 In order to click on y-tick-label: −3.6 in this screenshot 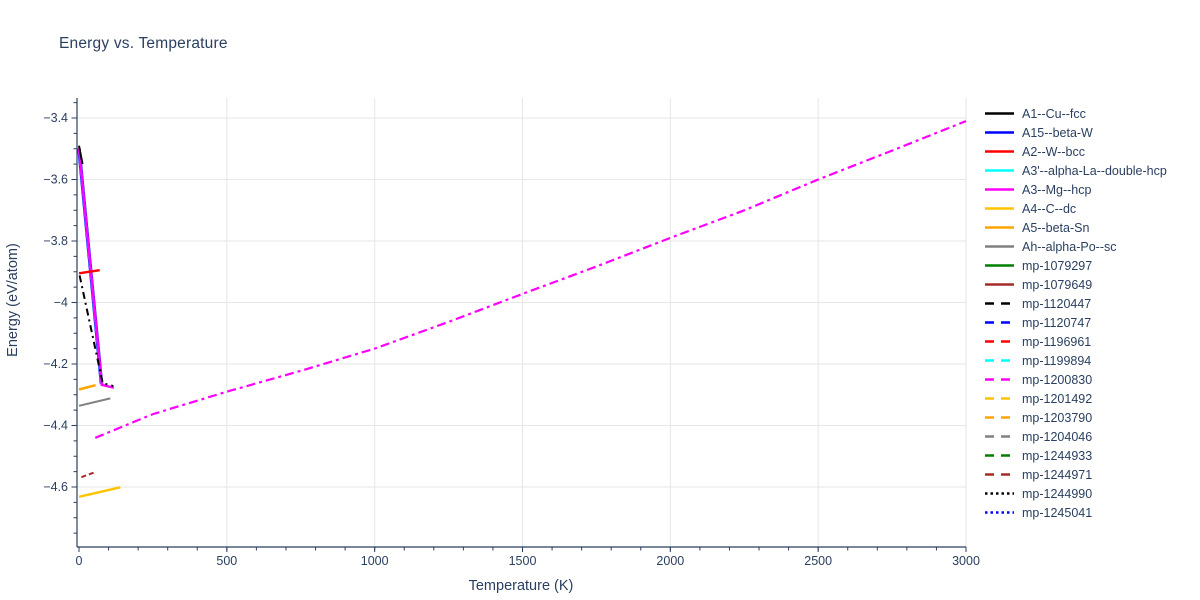, I will do `click(55, 180)`.